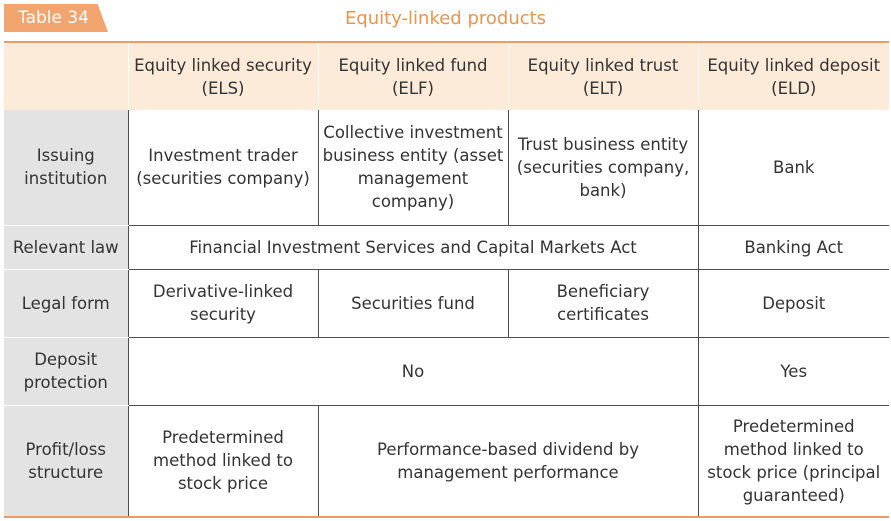  Describe the element at coordinates (412, 303) in the screenshot. I see `cell-legal-form-elf: Securities fund` at that location.